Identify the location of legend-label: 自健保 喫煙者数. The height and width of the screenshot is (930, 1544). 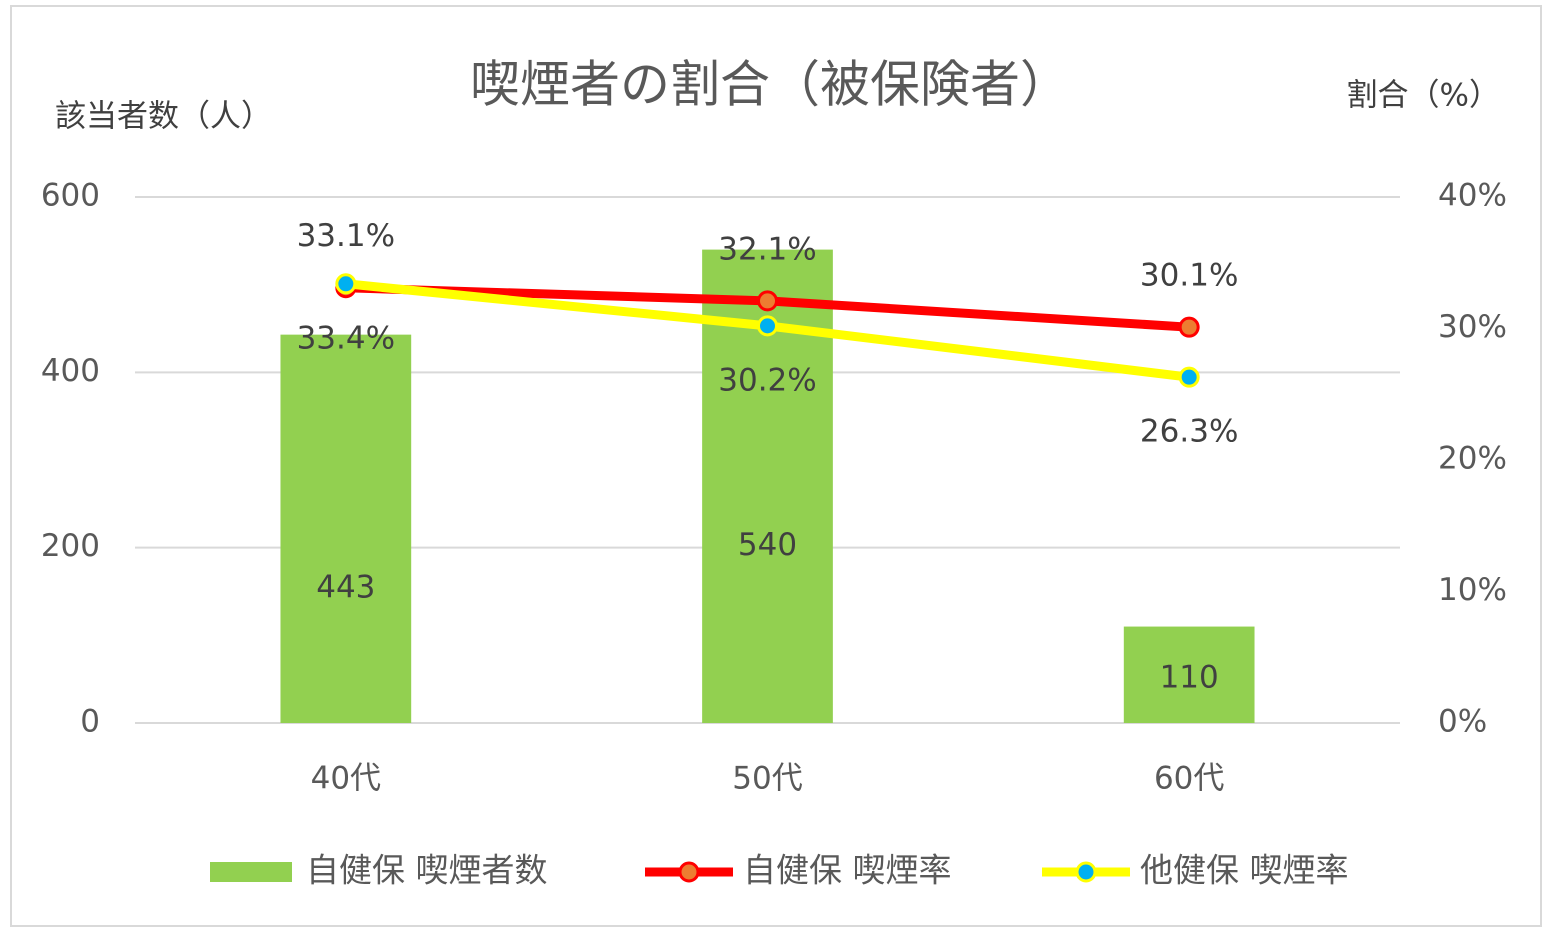
(427, 870).